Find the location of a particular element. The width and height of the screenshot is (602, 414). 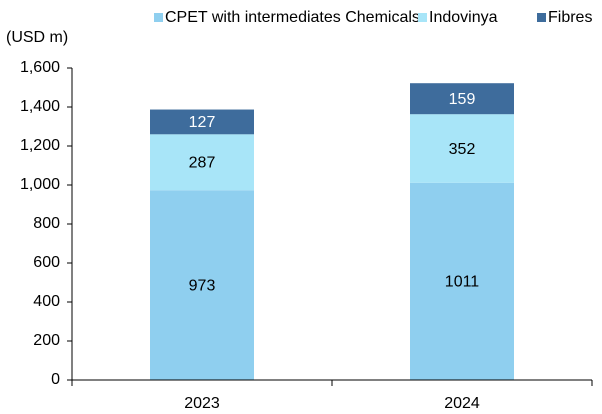

y-tick-label: 1,600 is located at coordinates (40, 67).